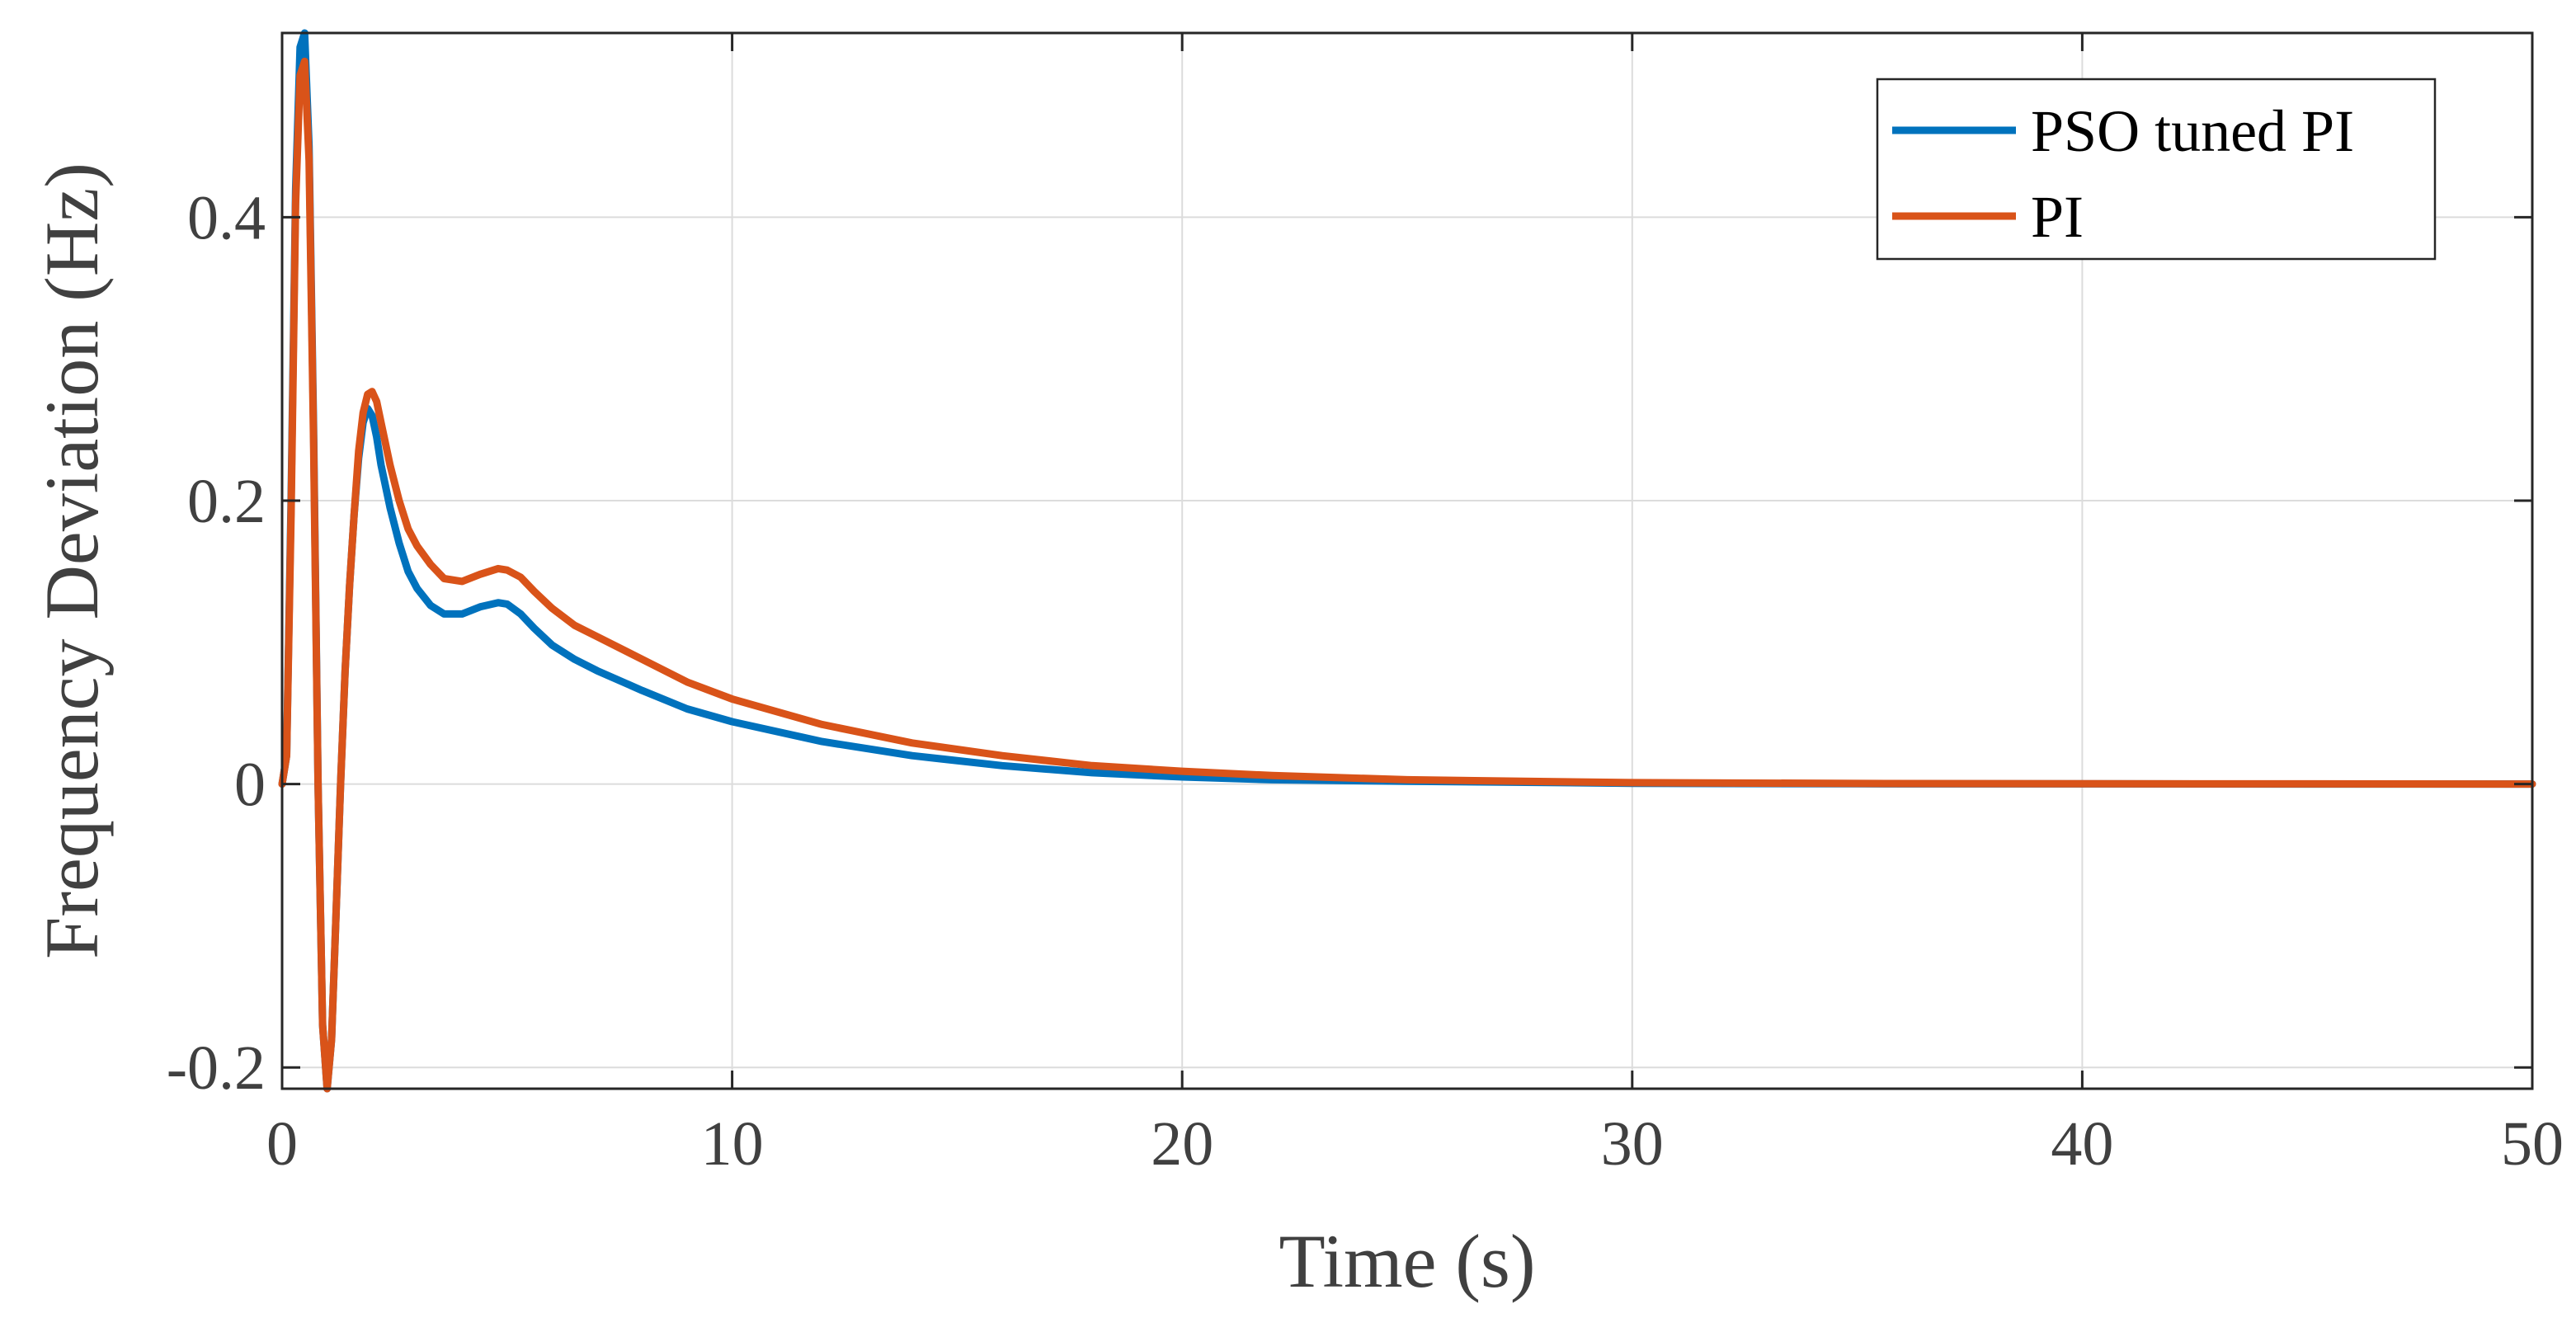  What do you see at coordinates (2532, 1144) in the screenshot?
I see `x-tick-label: 50` at bounding box center [2532, 1144].